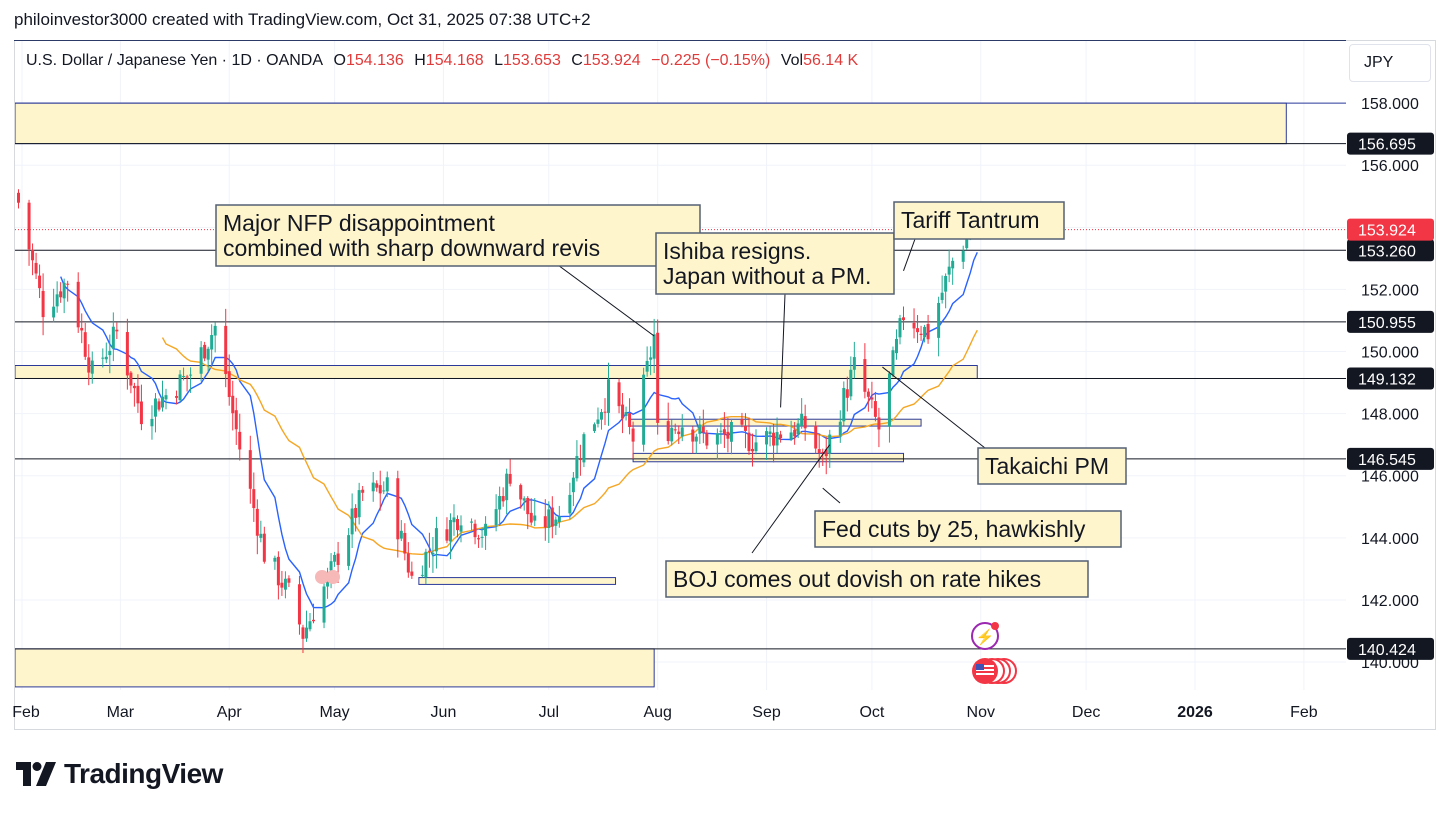 This screenshot has height=815, width=1456. What do you see at coordinates (143, 773) in the screenshot?
I see `tradingview-logo-text: TradingView` at bounding box center [143, 773].